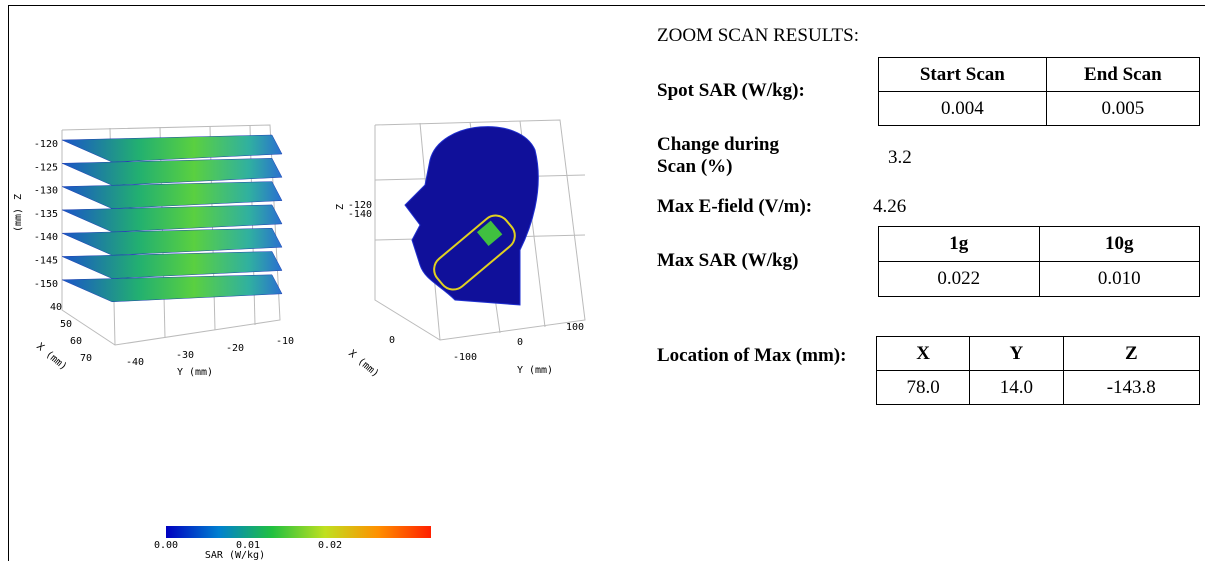 This screenshot has width=1205, height=561. I want to click on change-label: Change during Scan (%), so click(718, 155).